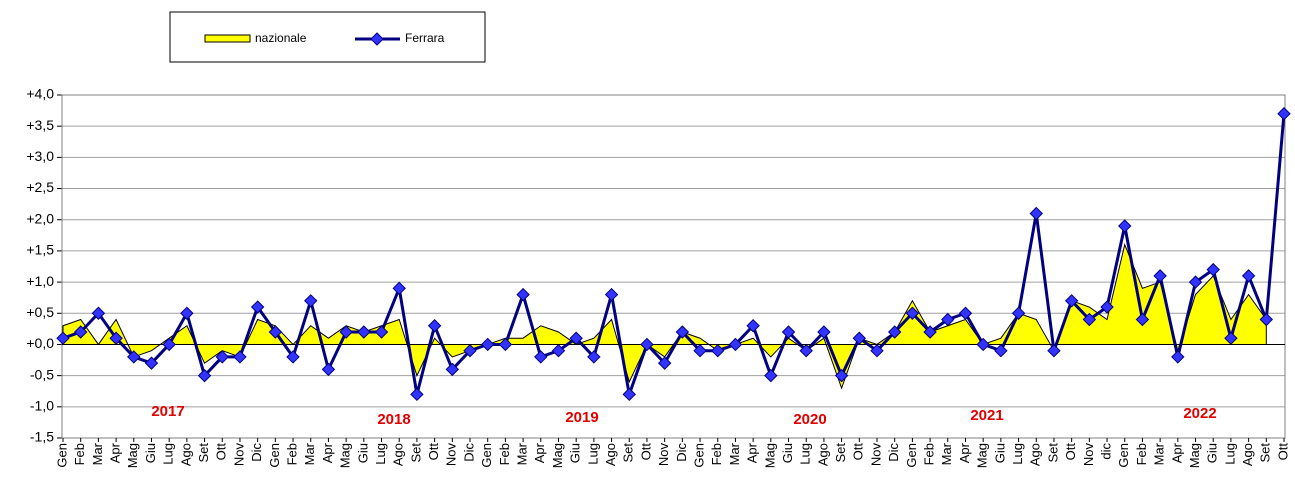 Image resolution: width=1295 pixels, height=488 pixels. Describe the element at coordinates (1105, 451) in the screenshot. I see `x-tick-label: dic` at that location.